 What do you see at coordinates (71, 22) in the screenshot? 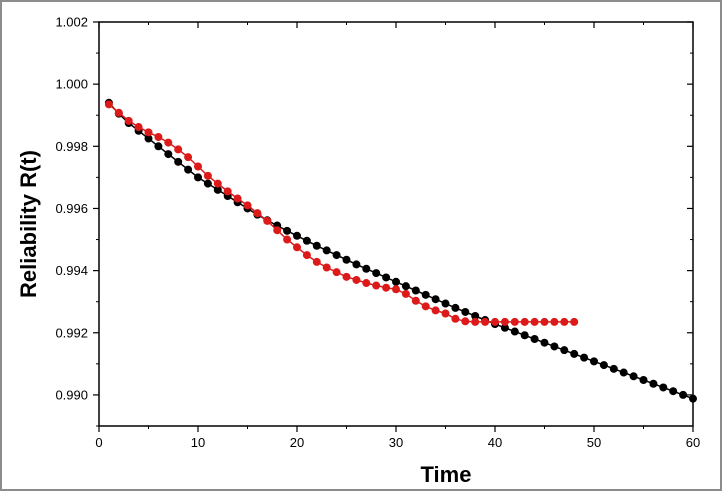
I see `y-tick-label: 1.002` at bounding box center [71, 22].